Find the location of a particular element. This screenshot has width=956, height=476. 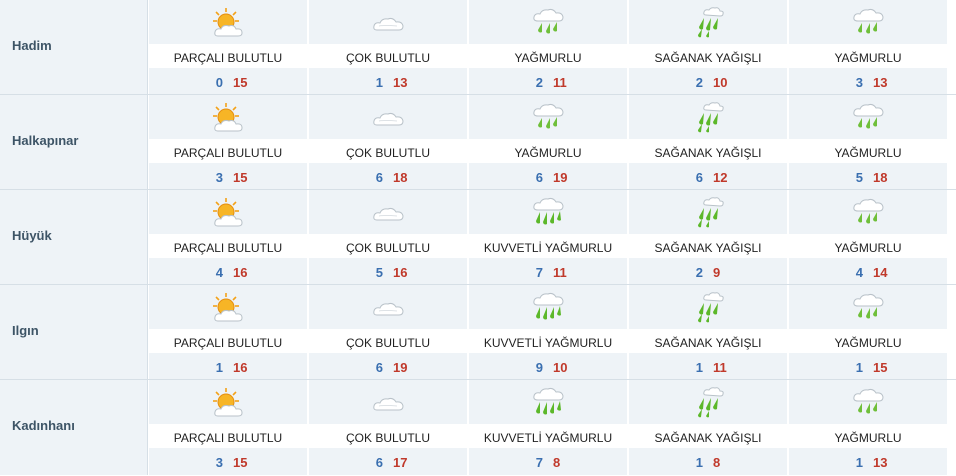

forecast-cell: PARÇALI BULUTLU 4 16 is located at coordinates (228, 237).